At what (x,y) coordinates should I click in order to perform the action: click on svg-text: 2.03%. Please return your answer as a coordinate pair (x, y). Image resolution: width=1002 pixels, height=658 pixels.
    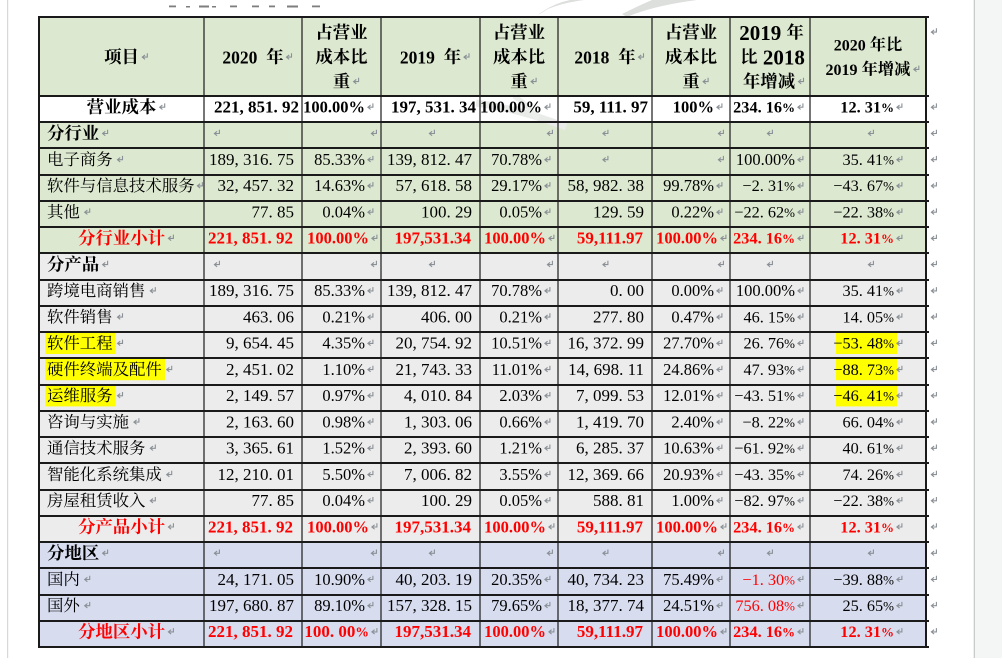
    Looking at the image, I should click on (520, 395).